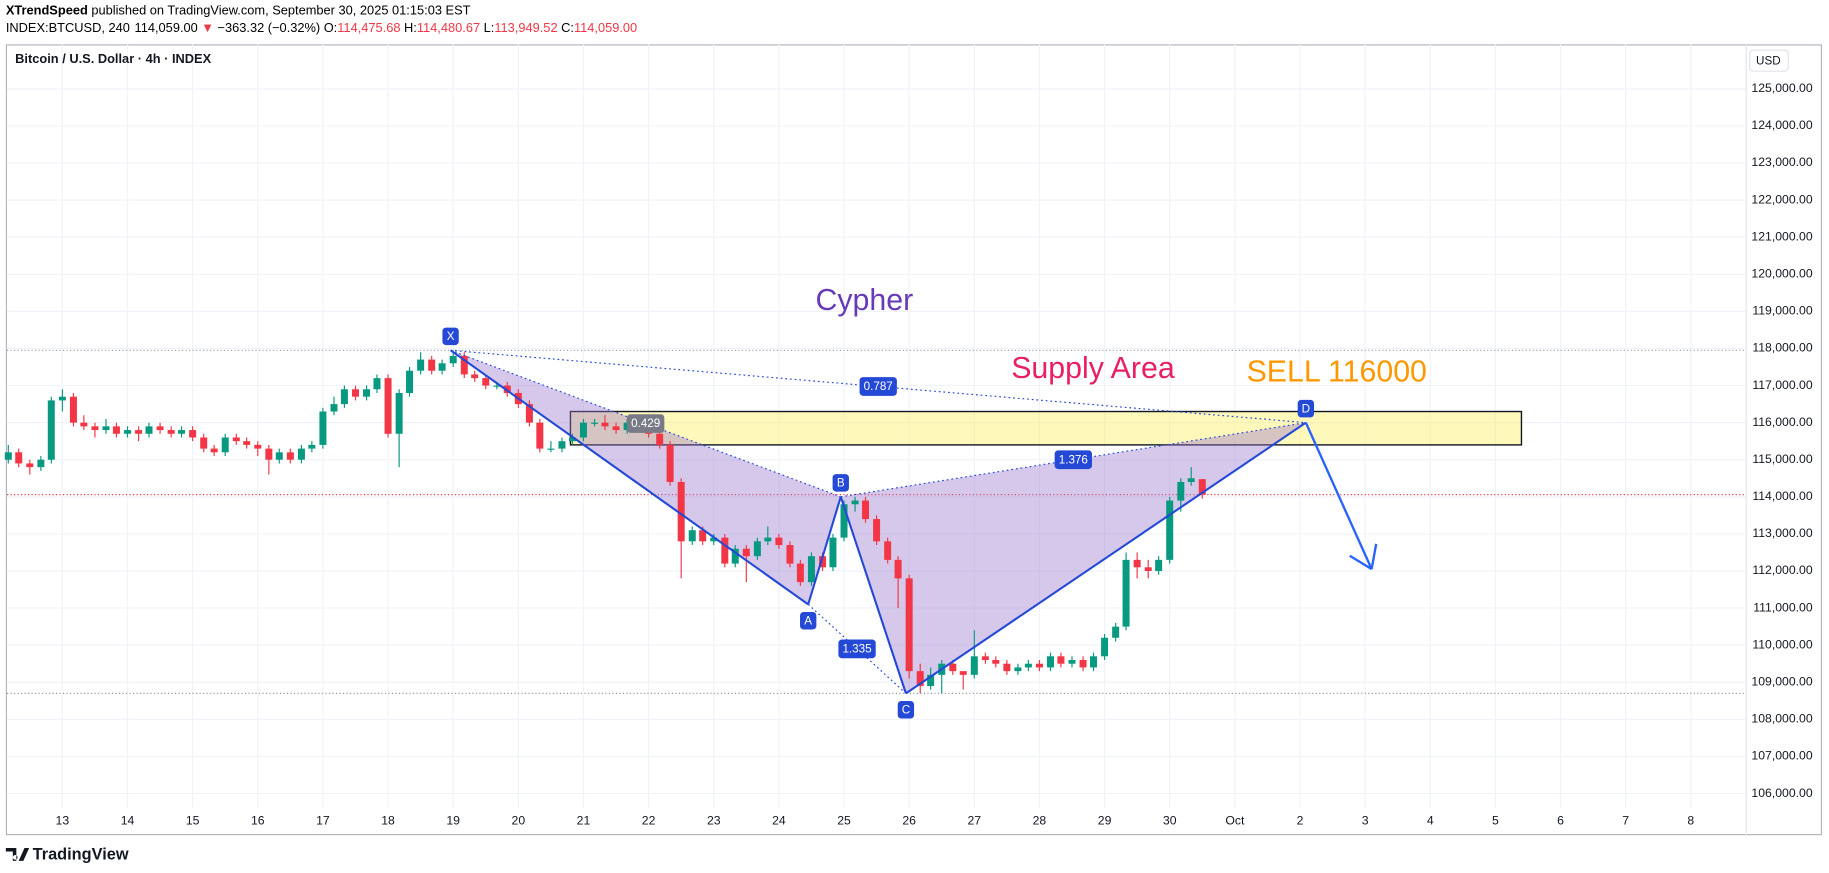 This screenshot has width=1829, height=873. What do you see at coordinates (166, 28) in the screenshot?
I see `last-price: 114,059.00` at bounding box center [166, 28].